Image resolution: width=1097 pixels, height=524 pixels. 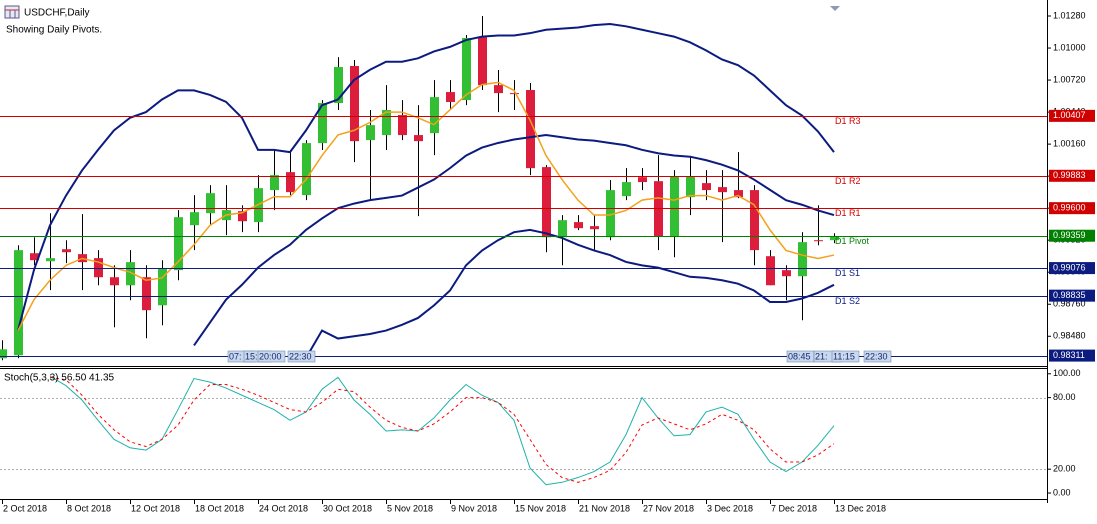 What do you see at coordinates (1069, 304) in the screenshot?
I see `y-tick-label: 0.98760` at bounding box center [1069, 304].